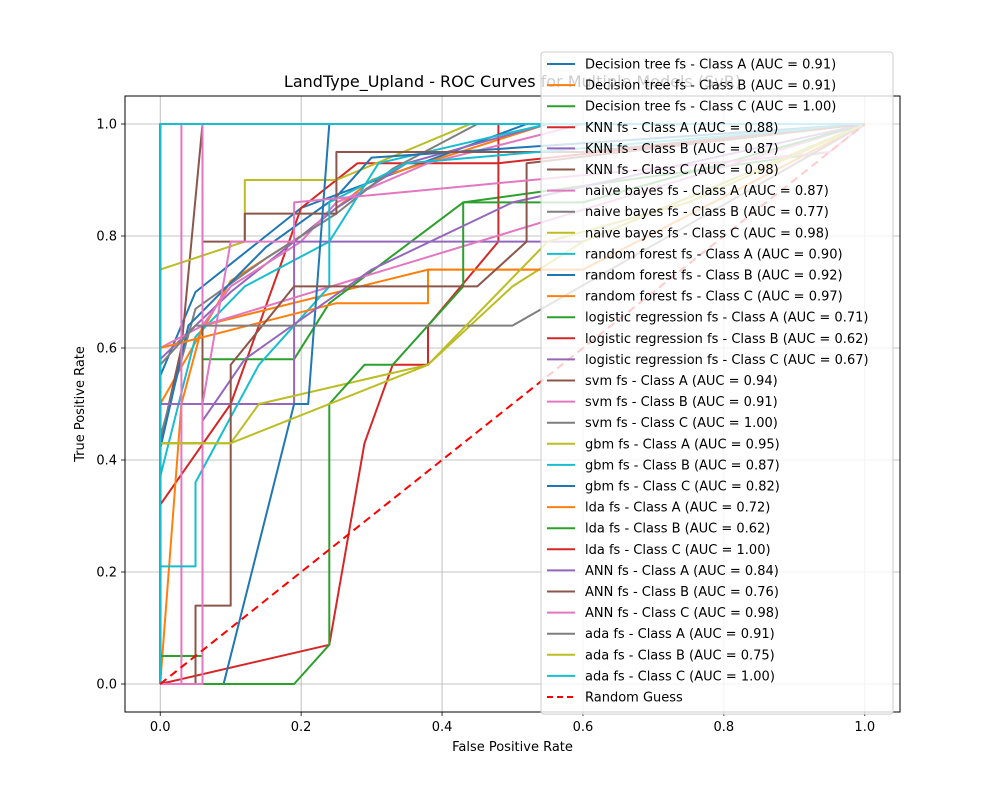 This screenshot has width=1000, height=800. I want to click on legend-entry: gbm fs - Class B (AUC = 0.87), so click(682, 465).